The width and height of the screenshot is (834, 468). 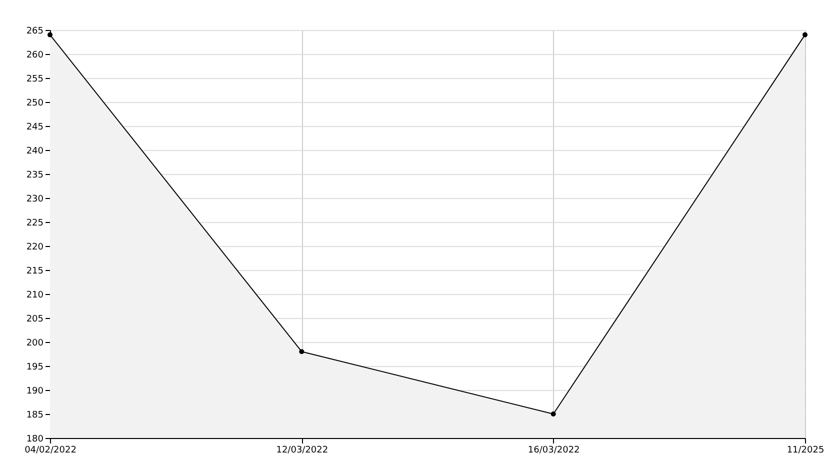 I want to click on y-tick-label: 200, so click(x=35, y=343).